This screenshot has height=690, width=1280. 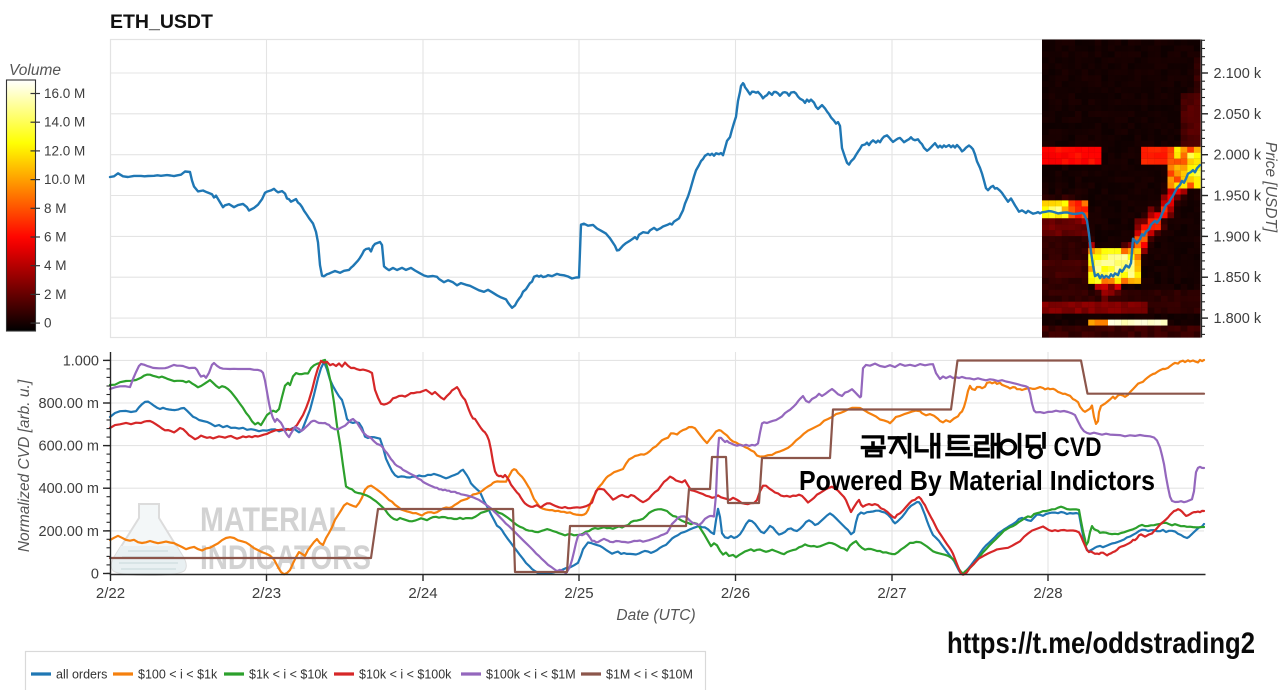 What do you see at coordinates (69, 532) in the screenshot?
I see `svg-text: 200.00 m` at bounding box center [69, 532].